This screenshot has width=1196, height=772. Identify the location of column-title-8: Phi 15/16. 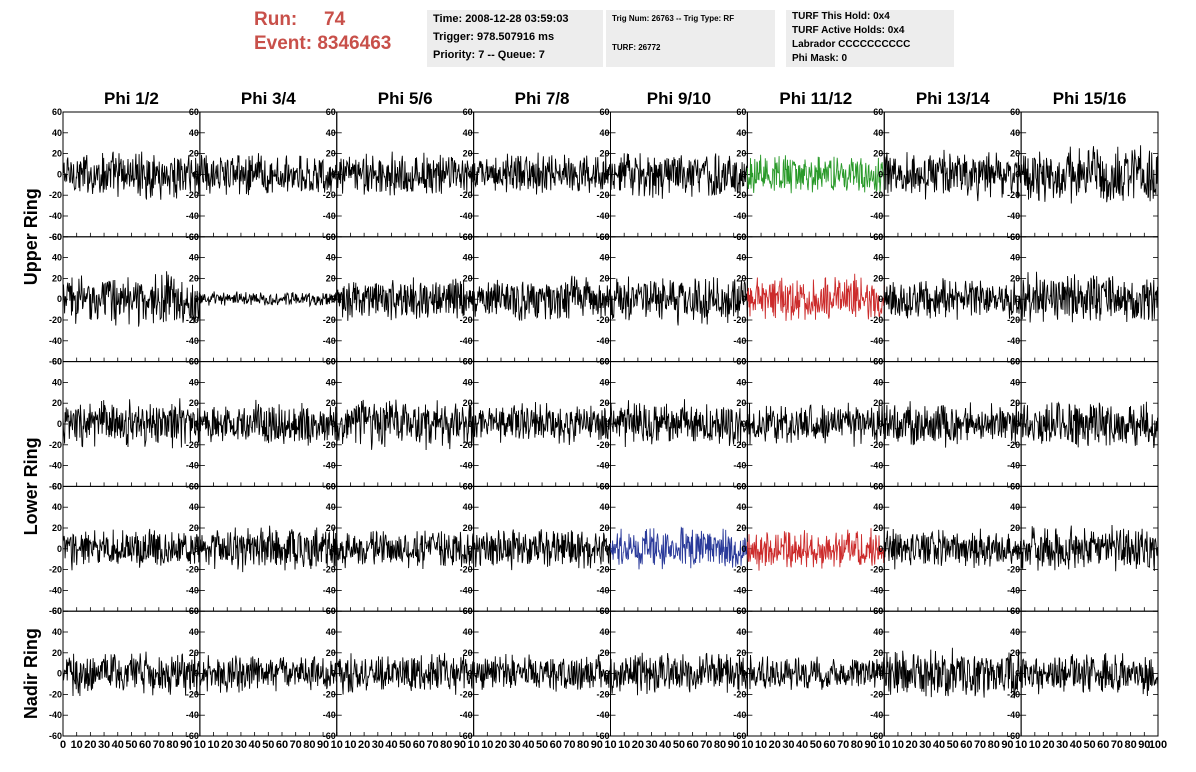
(1090, 98).